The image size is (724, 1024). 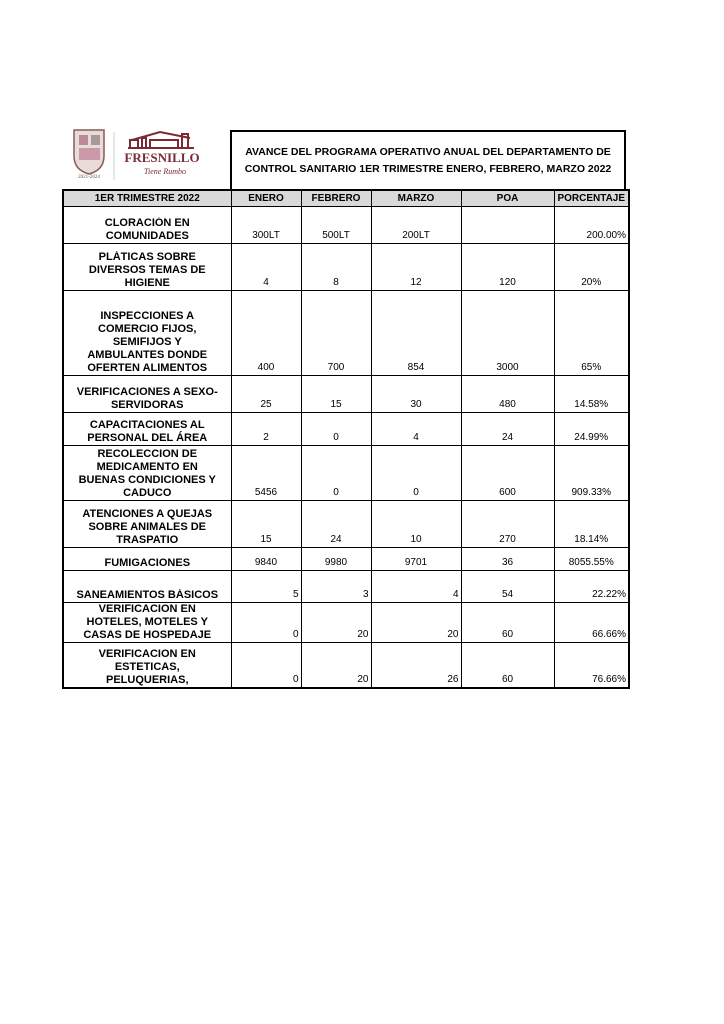 I want to click on header-febrero: FEBRERO, so click(x=336, y=198).